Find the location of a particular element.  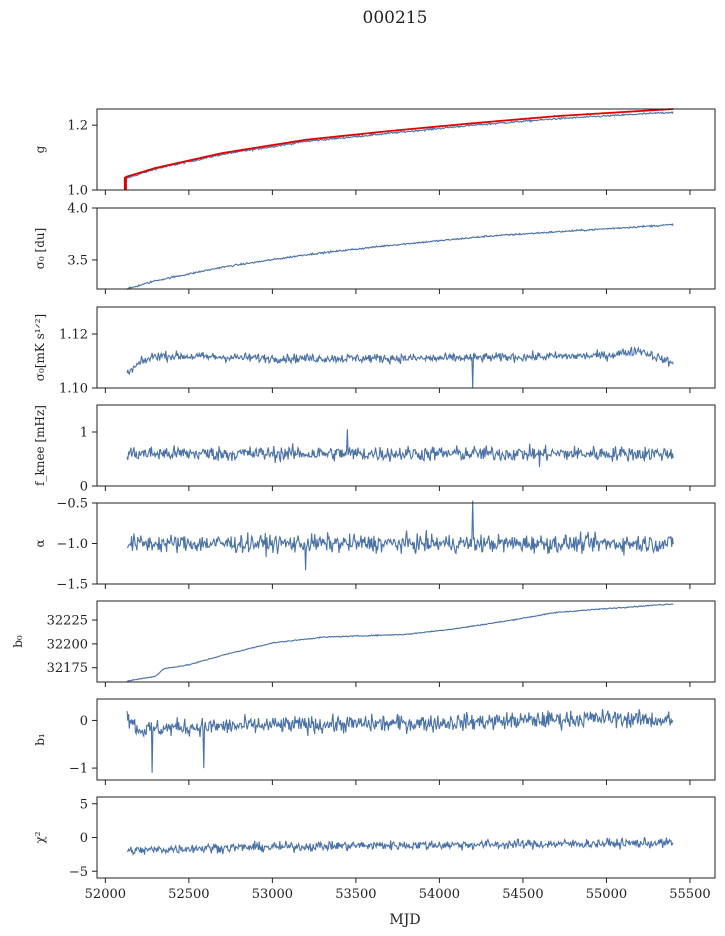

x-tick-label: 52500 is located at coordinates (188, 894).